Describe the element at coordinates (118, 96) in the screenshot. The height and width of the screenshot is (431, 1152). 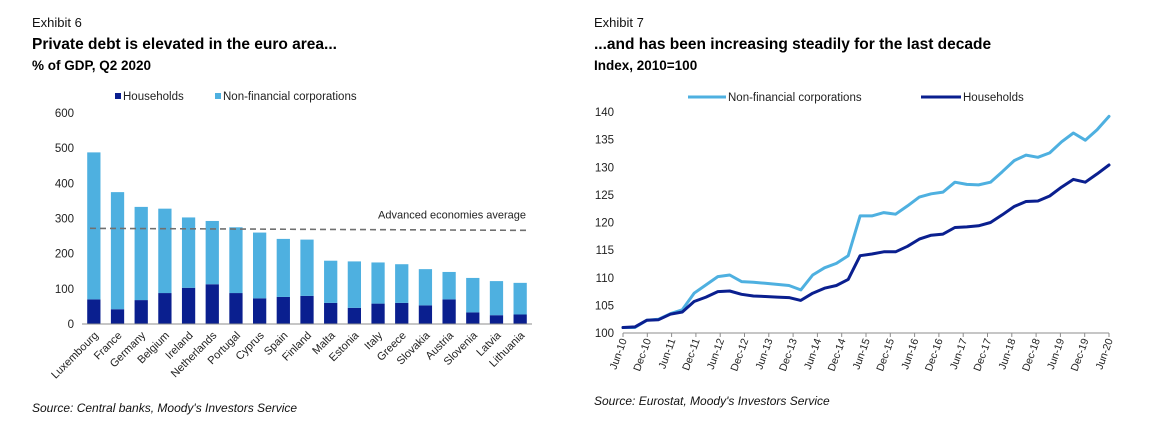
I see `legend-swatch-households` at that location.